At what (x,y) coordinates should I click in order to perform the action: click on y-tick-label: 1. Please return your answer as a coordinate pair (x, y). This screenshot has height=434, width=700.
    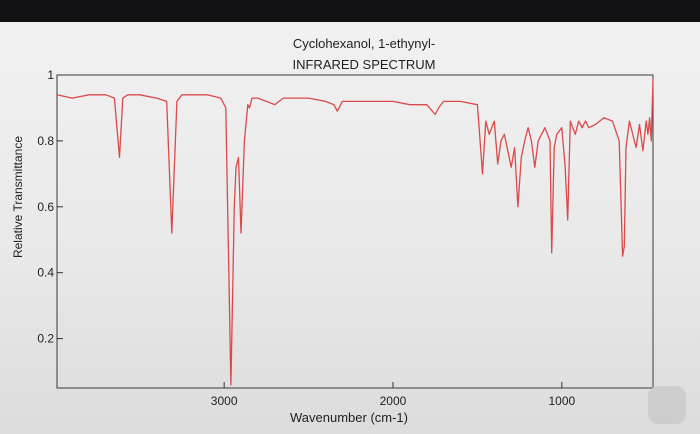
    Looking at the image, I should click on (50, 75).